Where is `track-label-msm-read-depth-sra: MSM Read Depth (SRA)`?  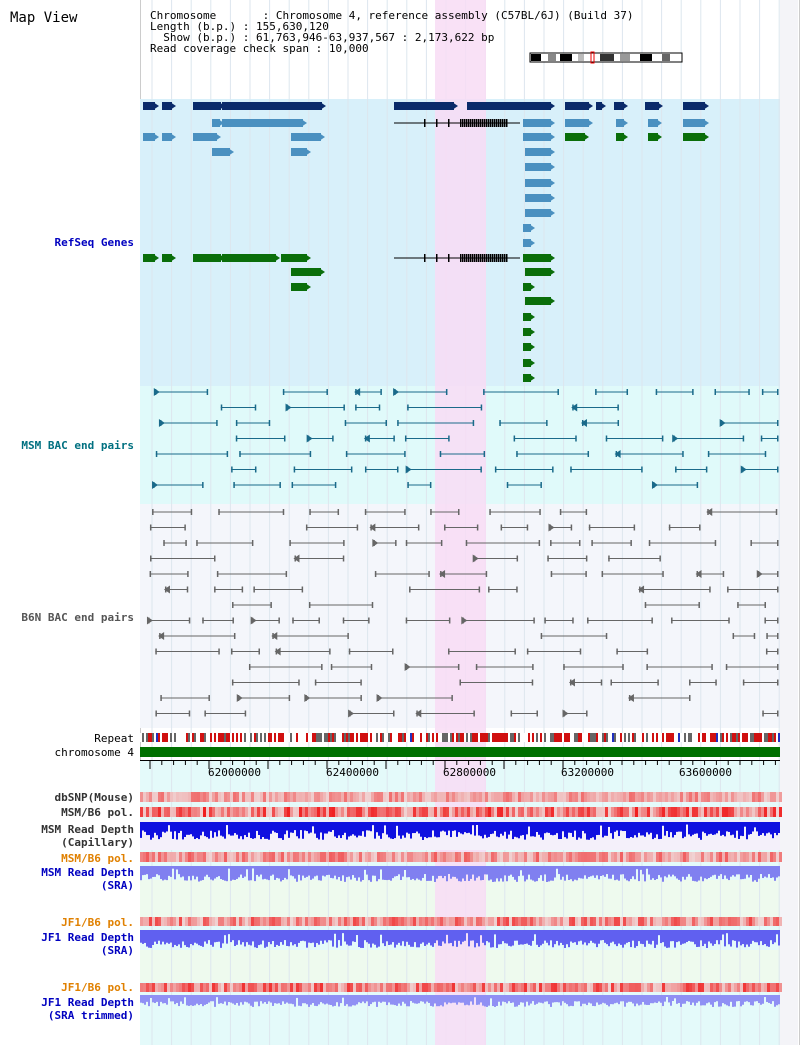 track-label-msm-read-depth-sra: MSM Read Depth (SRA) is located at coordinates (87, 879).